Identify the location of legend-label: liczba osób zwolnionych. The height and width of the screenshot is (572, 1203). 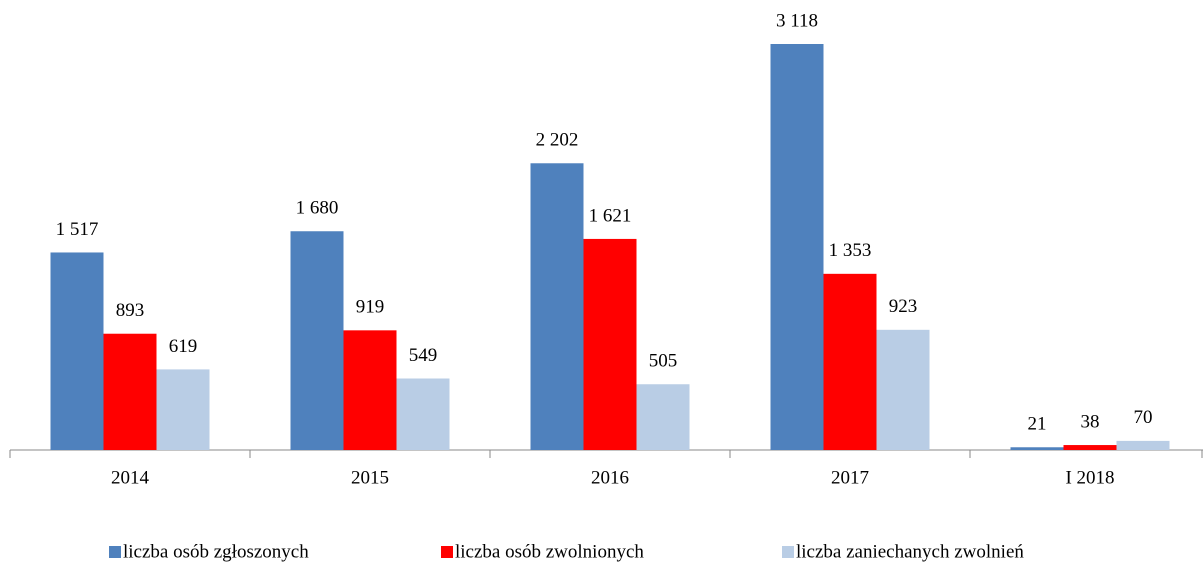
(549, 551).